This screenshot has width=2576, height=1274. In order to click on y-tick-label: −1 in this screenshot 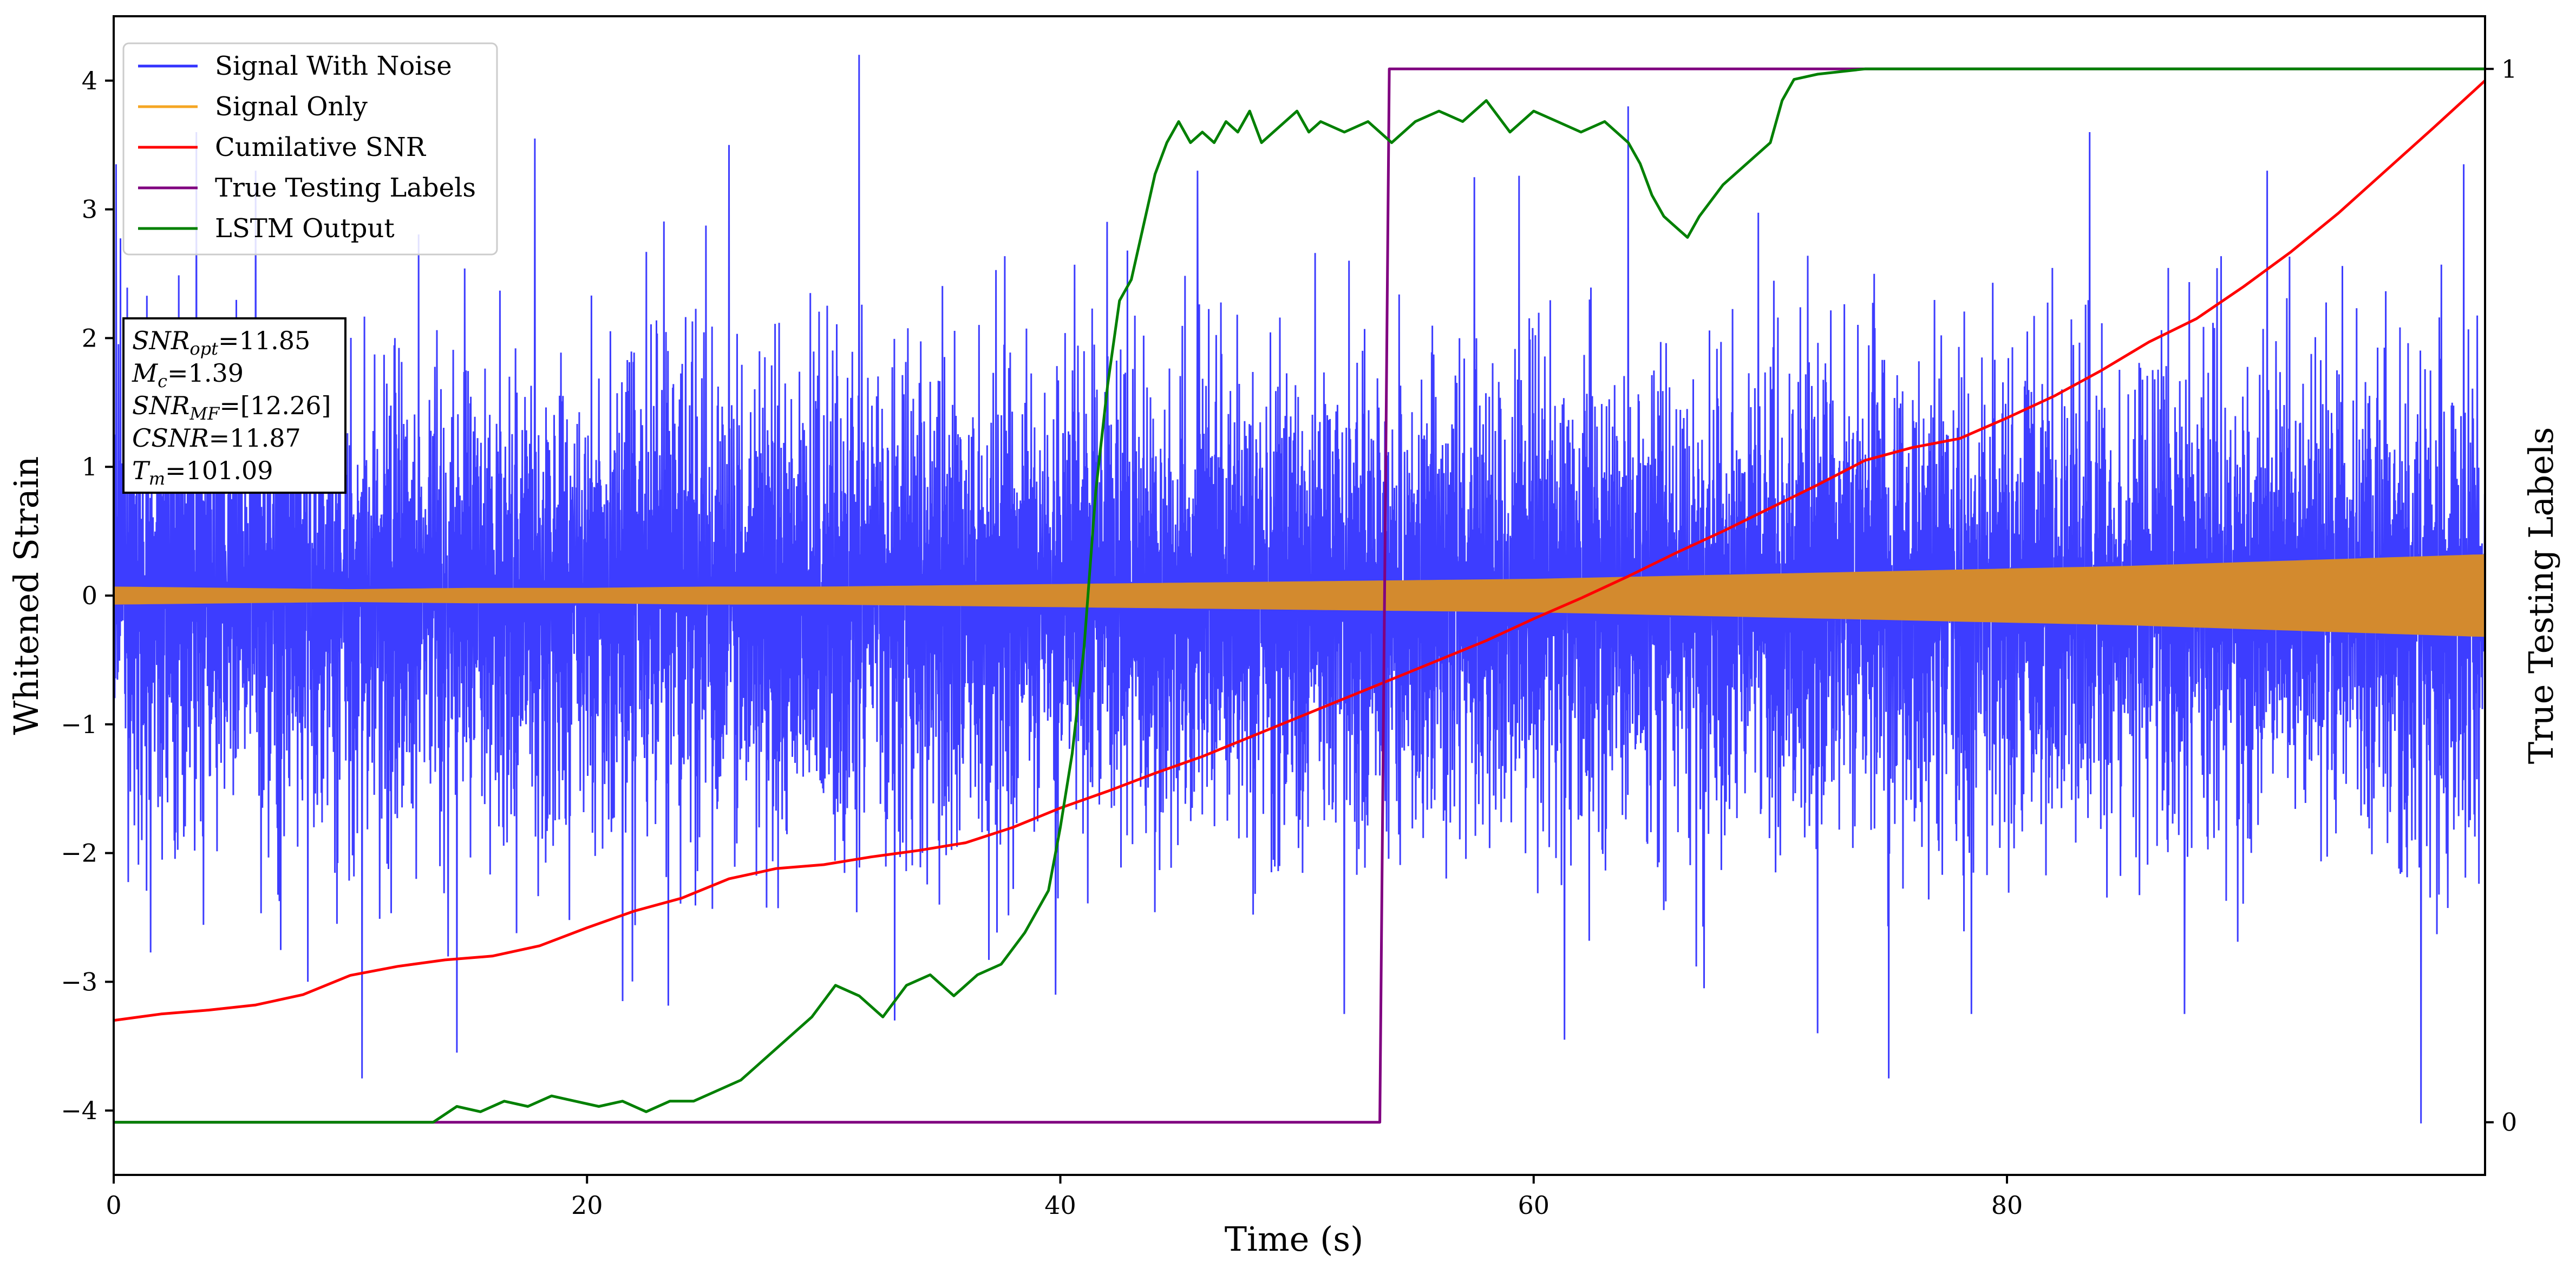, I will do `click(79, 724)`.